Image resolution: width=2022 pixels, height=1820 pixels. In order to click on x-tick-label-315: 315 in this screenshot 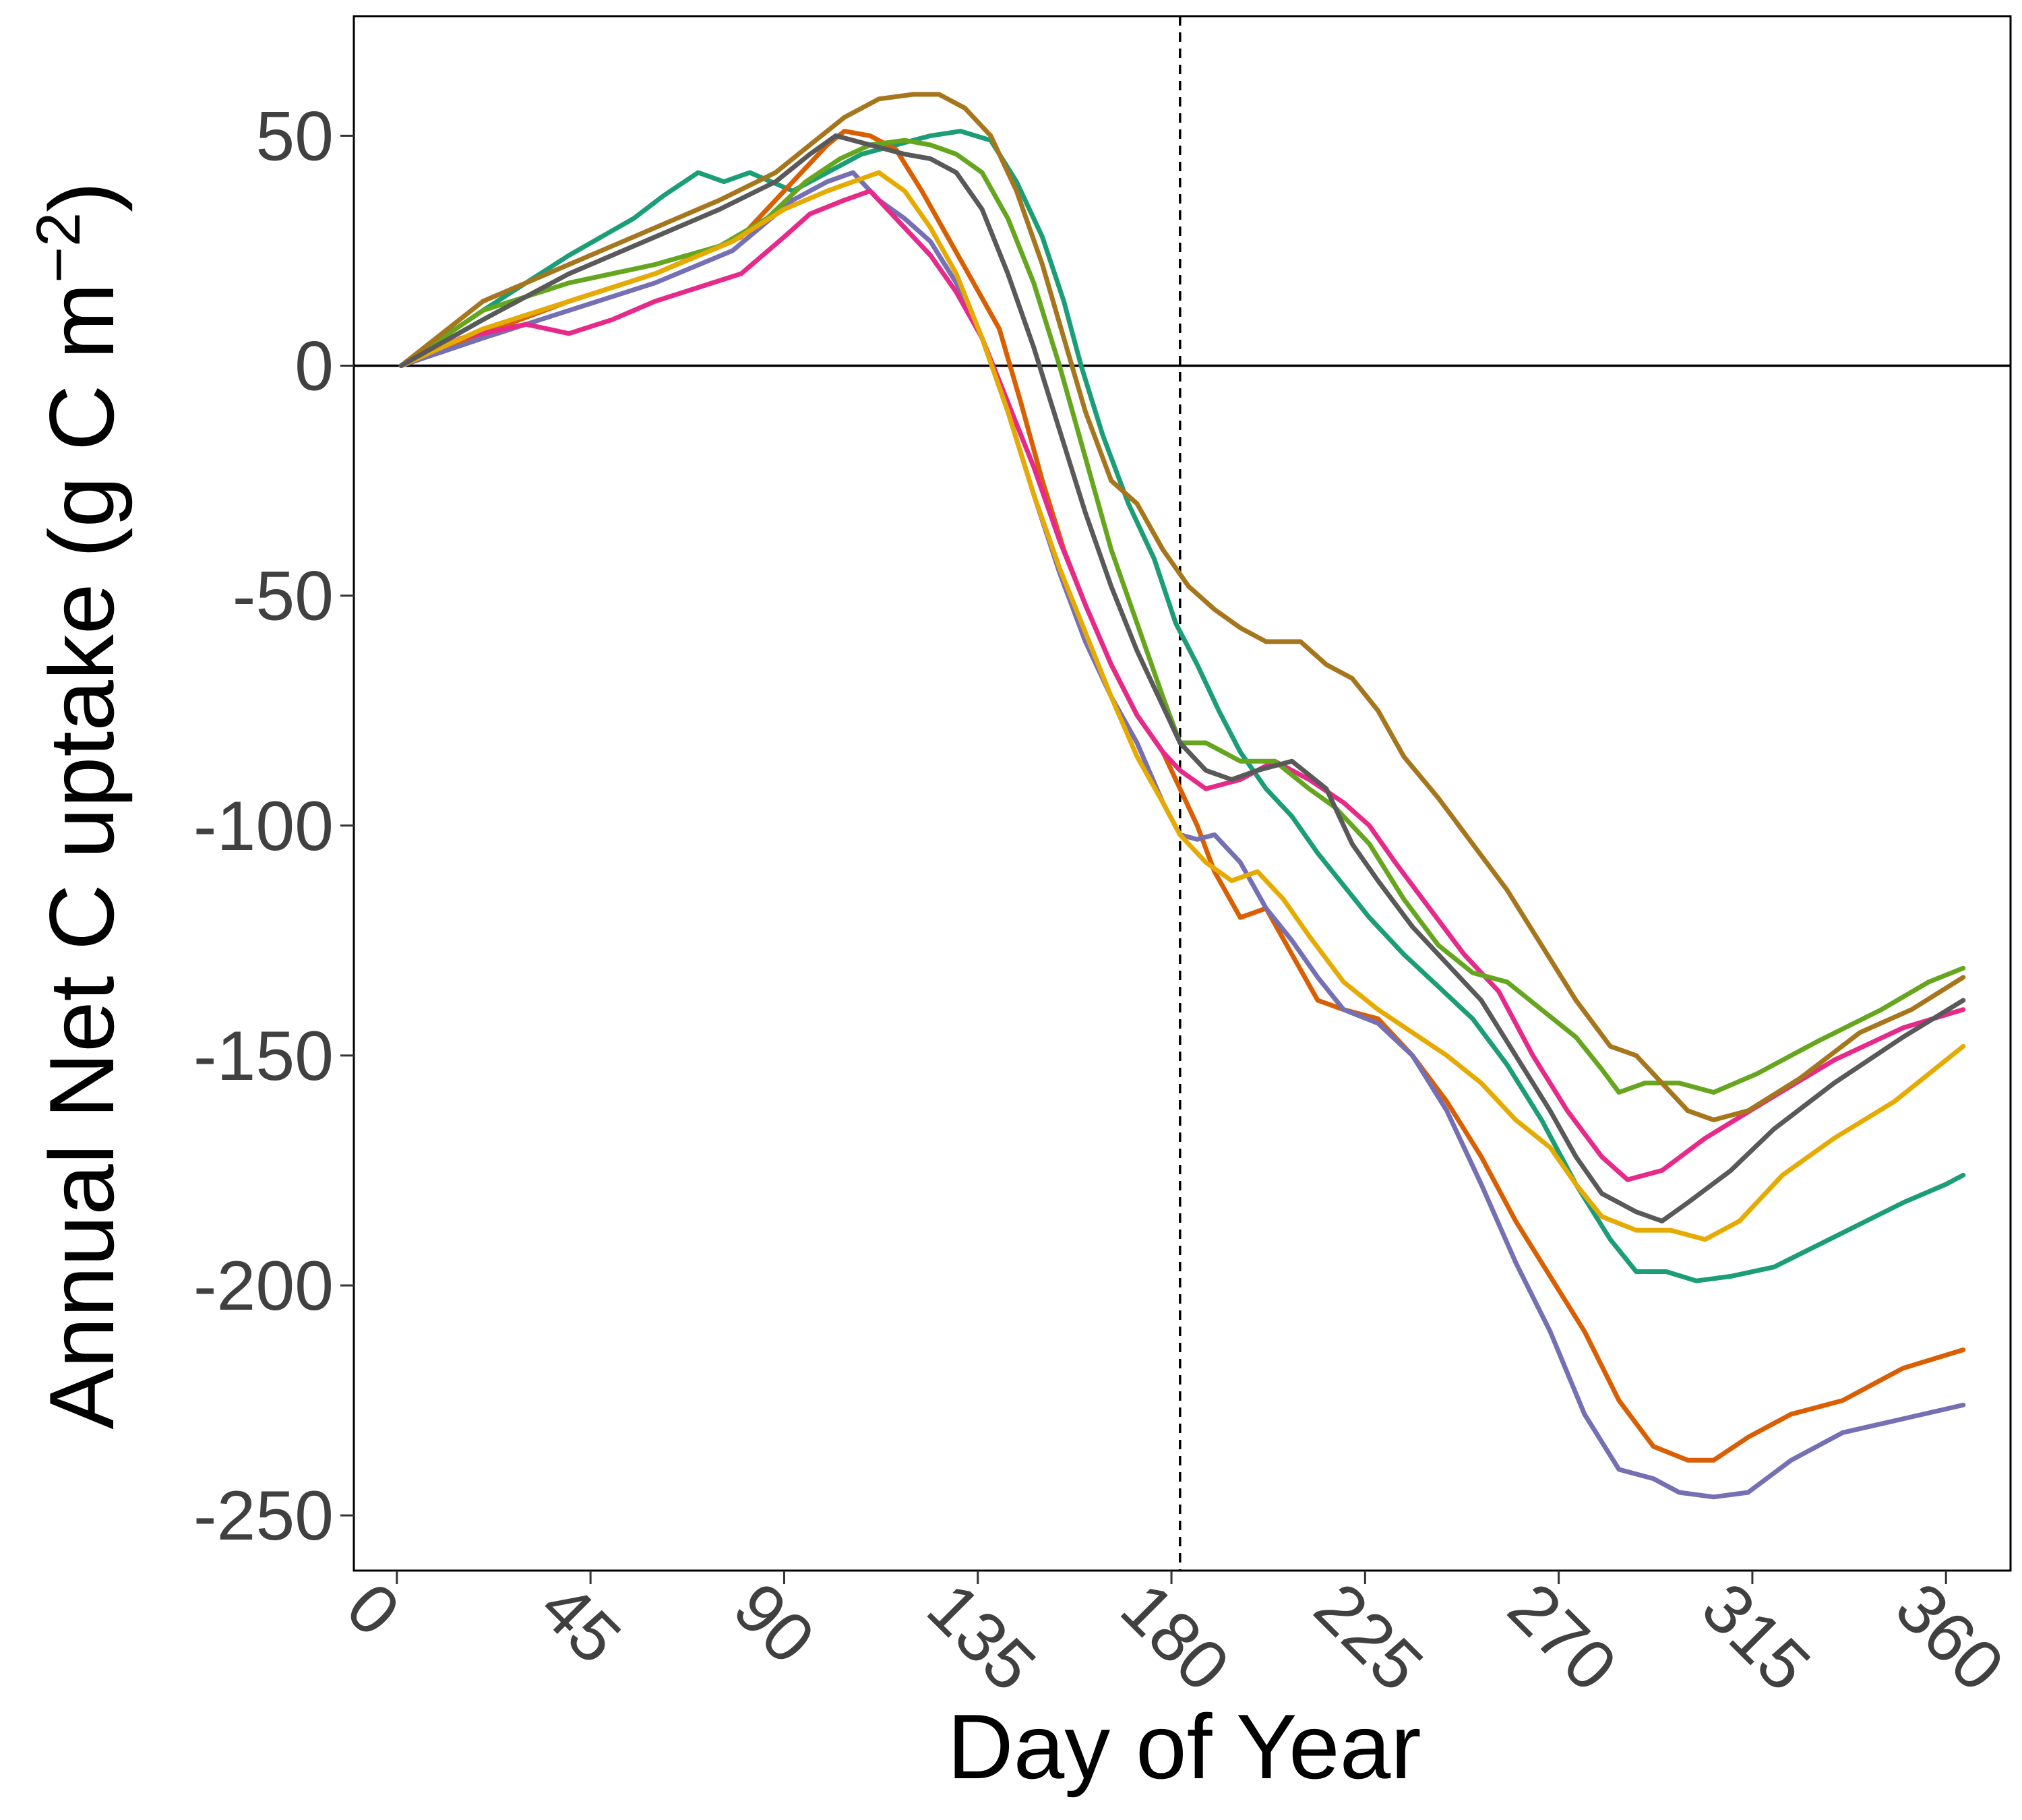, I will do `click(1756, 1638)`.